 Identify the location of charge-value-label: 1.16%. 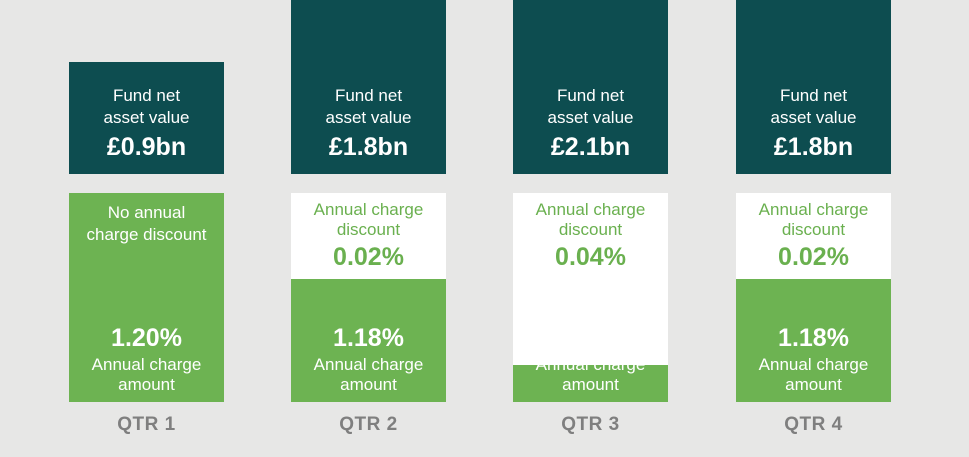
(590, 338).